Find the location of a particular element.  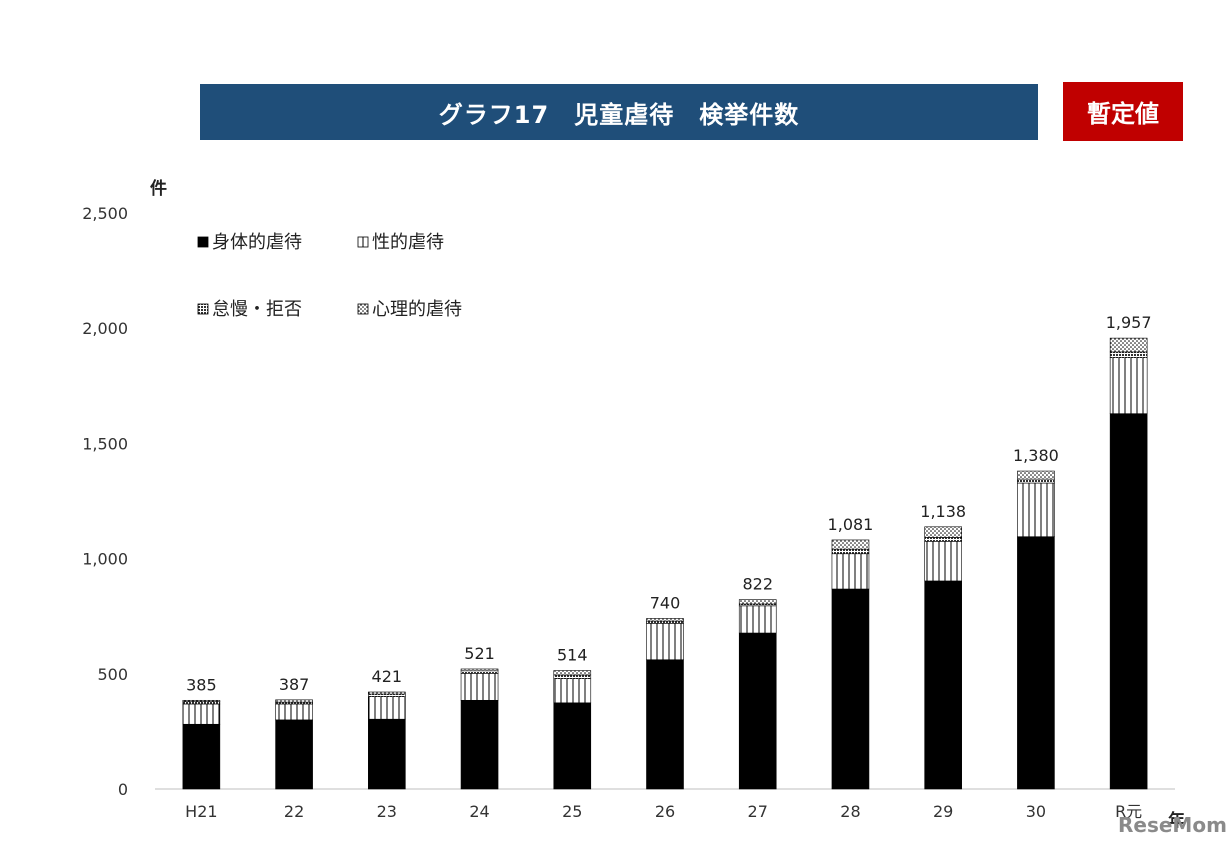

provisional-badge: 暫定値 is located at coordinates (1123, 111).